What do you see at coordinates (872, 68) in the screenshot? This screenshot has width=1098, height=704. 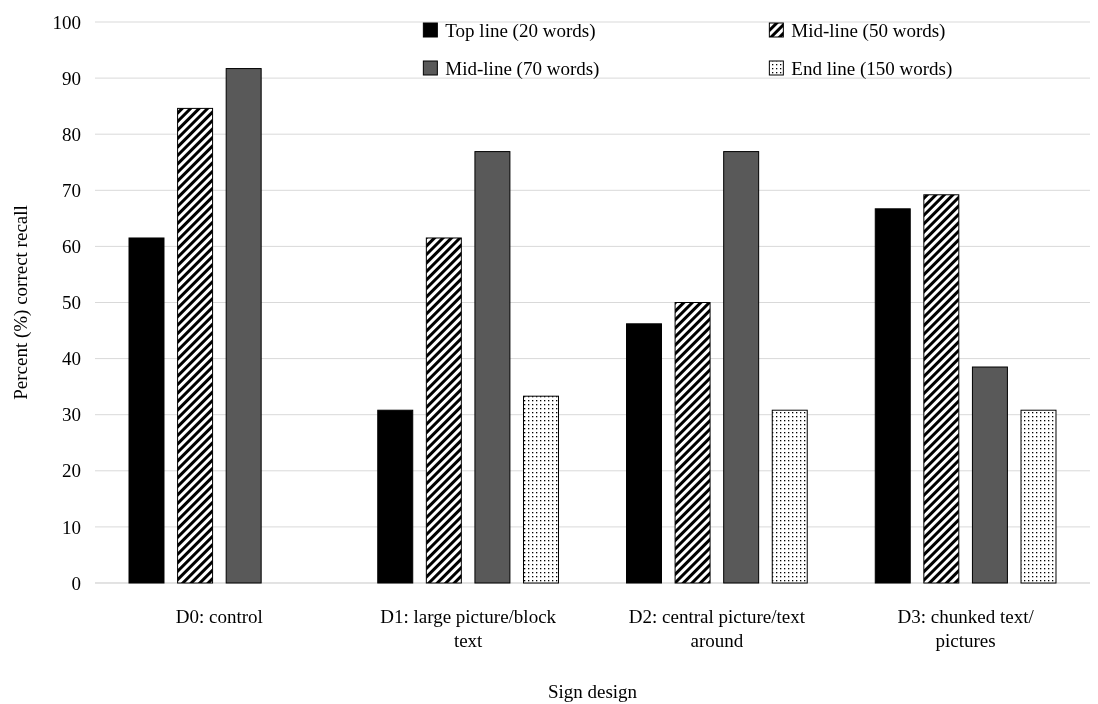 I see `legend-label: End line (150 words)` at bounding box center [872, 68].